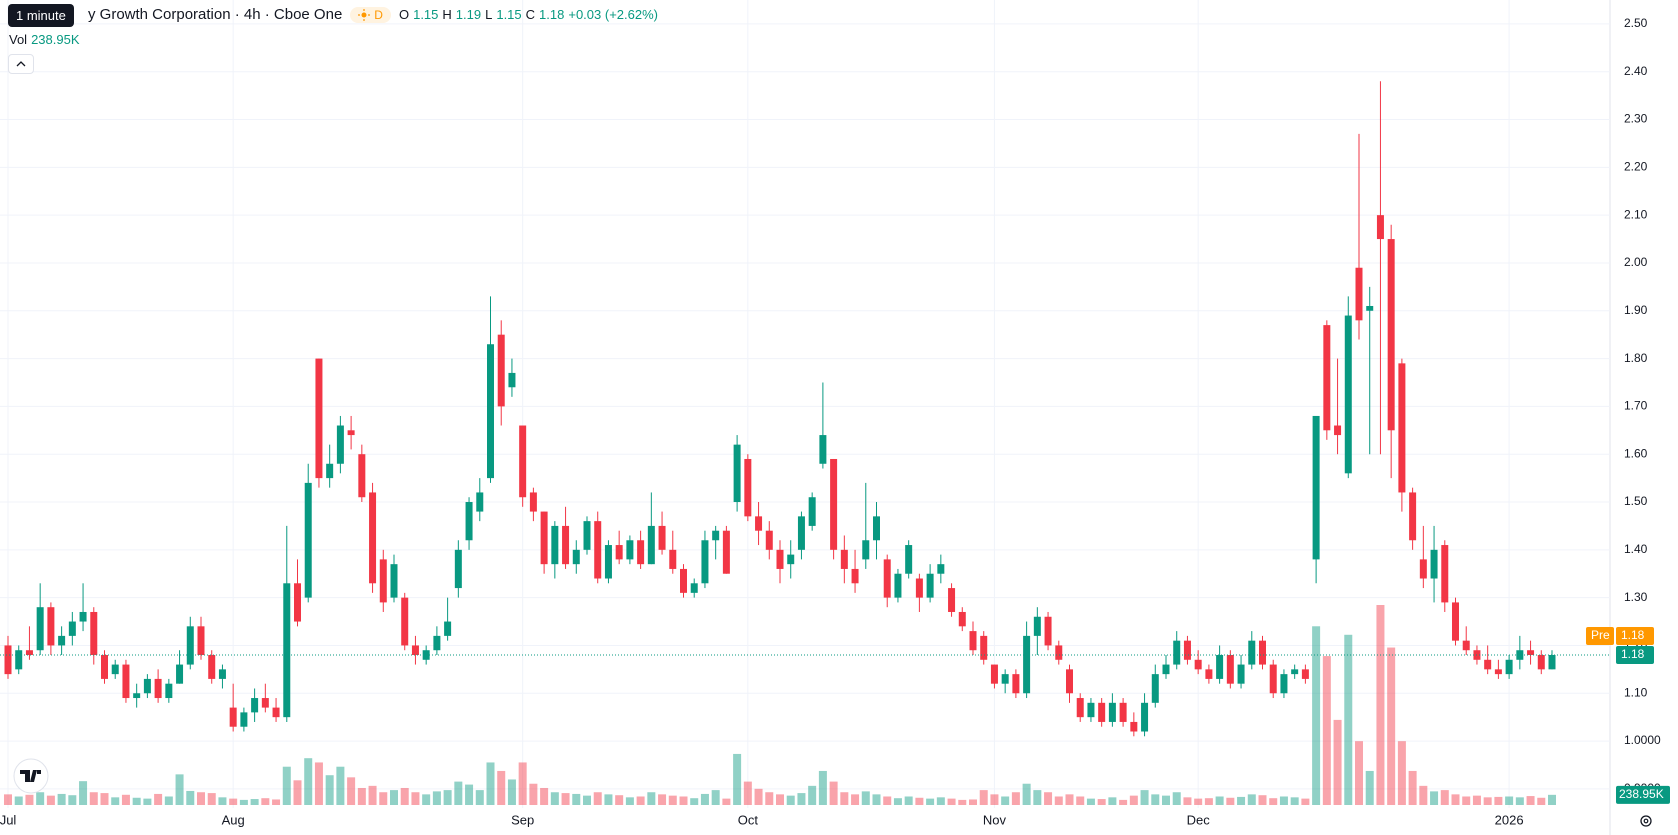 This screenshot has height=835, width=1678. I want to click on y-tick-label: 2.20, so click(1636, 167).